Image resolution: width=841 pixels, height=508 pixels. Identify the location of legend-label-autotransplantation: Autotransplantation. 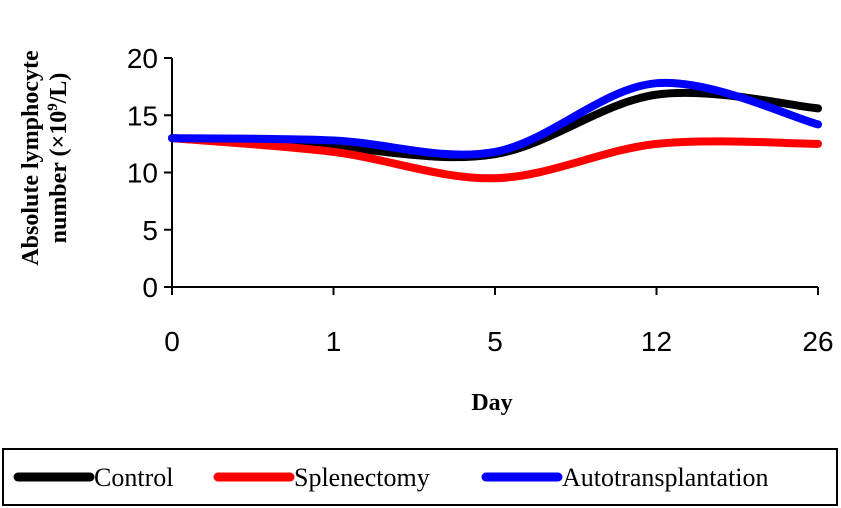
(665, 477).